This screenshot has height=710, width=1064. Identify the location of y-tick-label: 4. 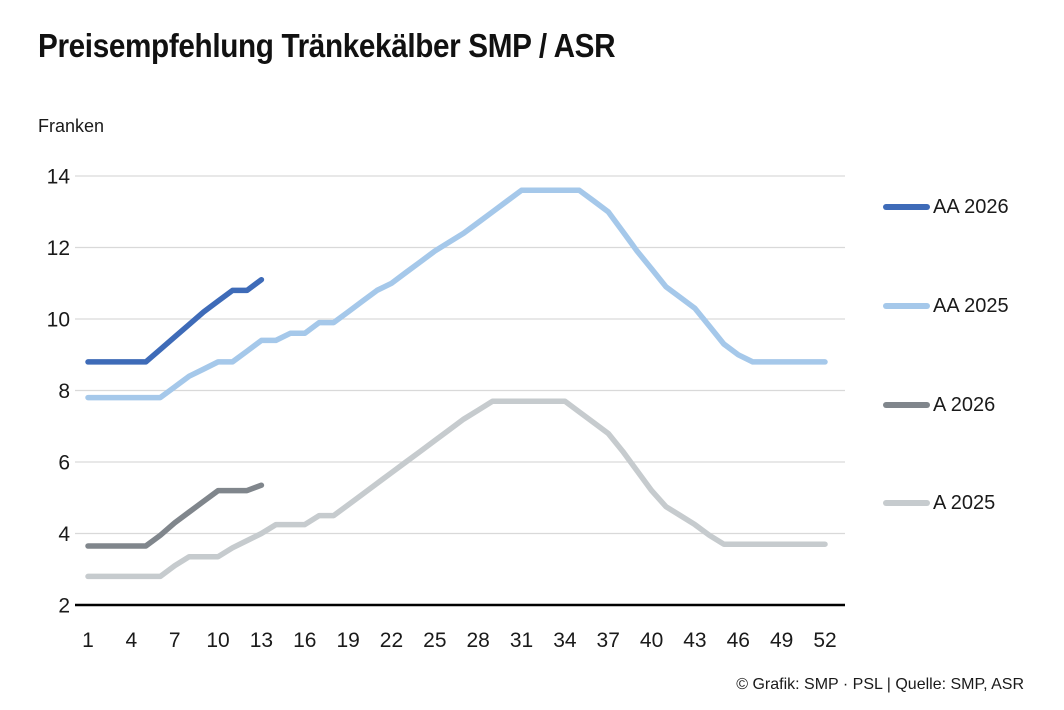
(64, 534).